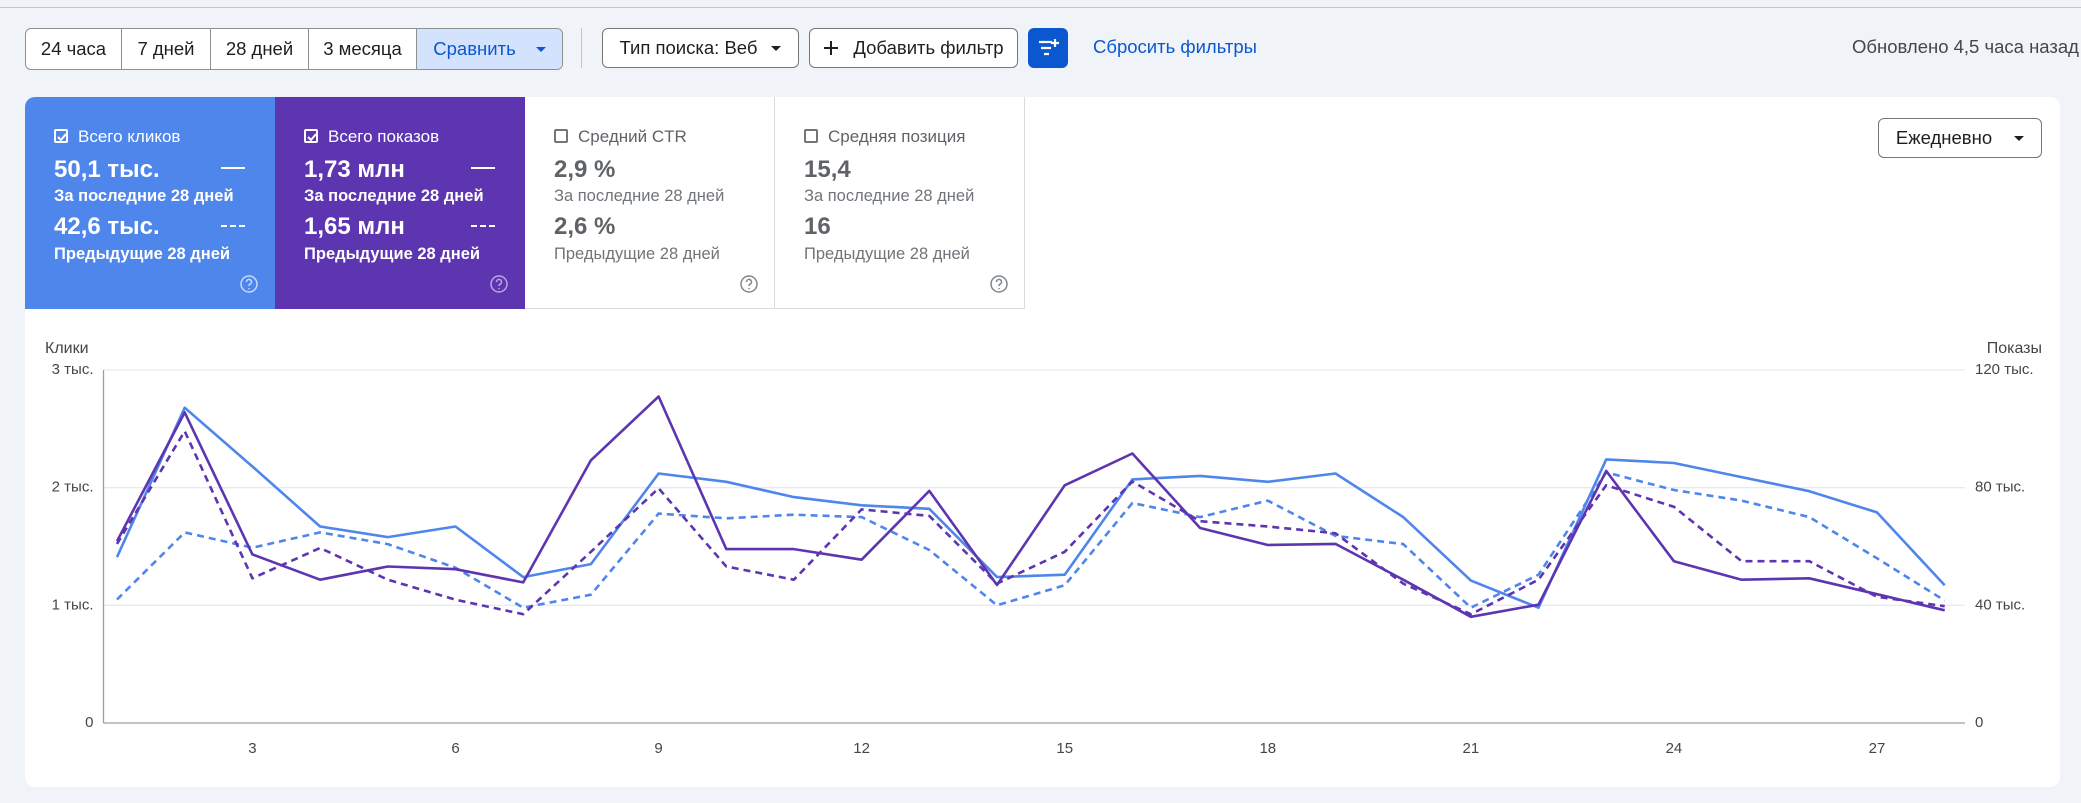  What do you see at coordinates (1674, 748) in the screenshot?
I see `x-tick-label: 24` at bounding box center [1674, 748].